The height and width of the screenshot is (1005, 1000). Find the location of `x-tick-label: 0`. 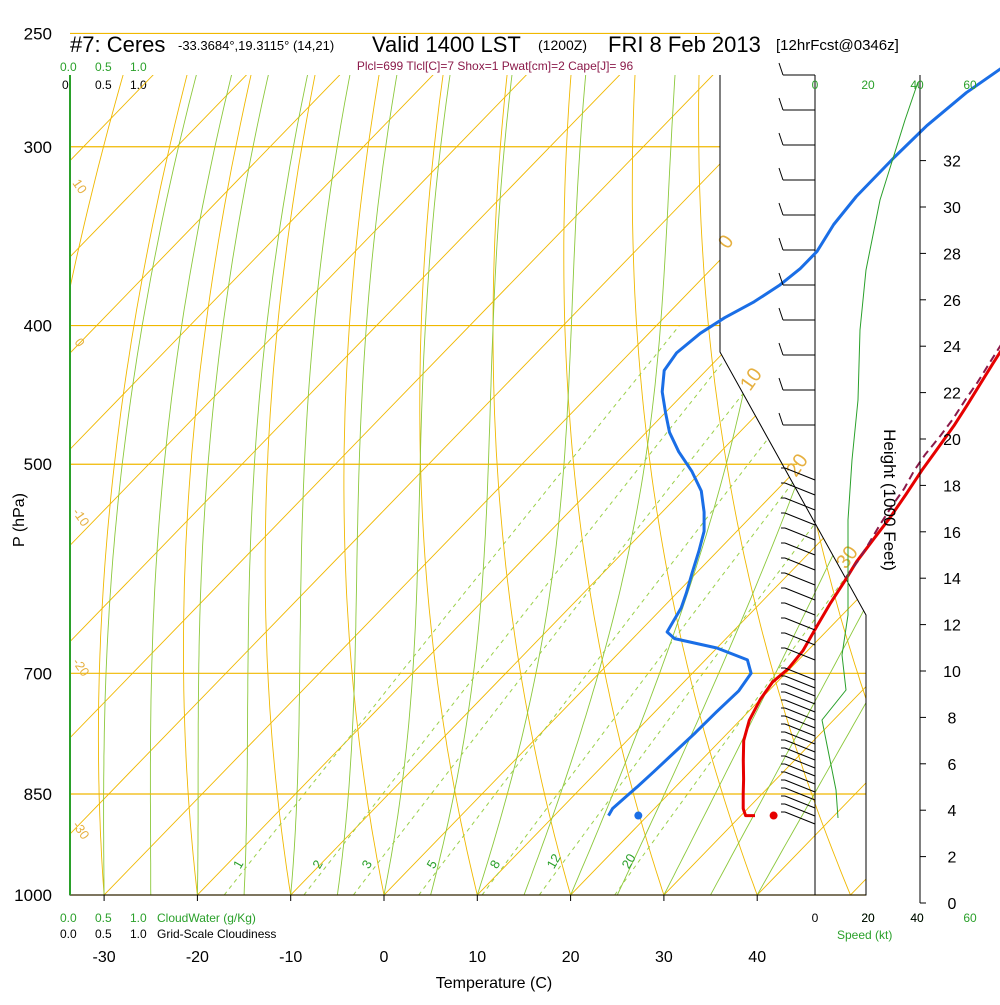

x-tick-label: 0 is located at coordinates (384, 957).